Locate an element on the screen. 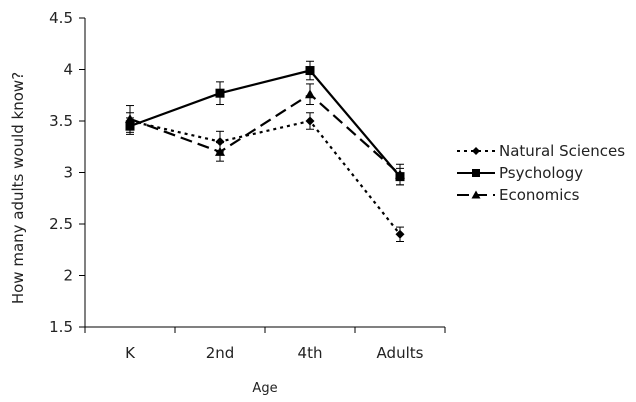 The width and height of the screenshot is (636, 402). series-psychology is located at coordinates (265, 123).